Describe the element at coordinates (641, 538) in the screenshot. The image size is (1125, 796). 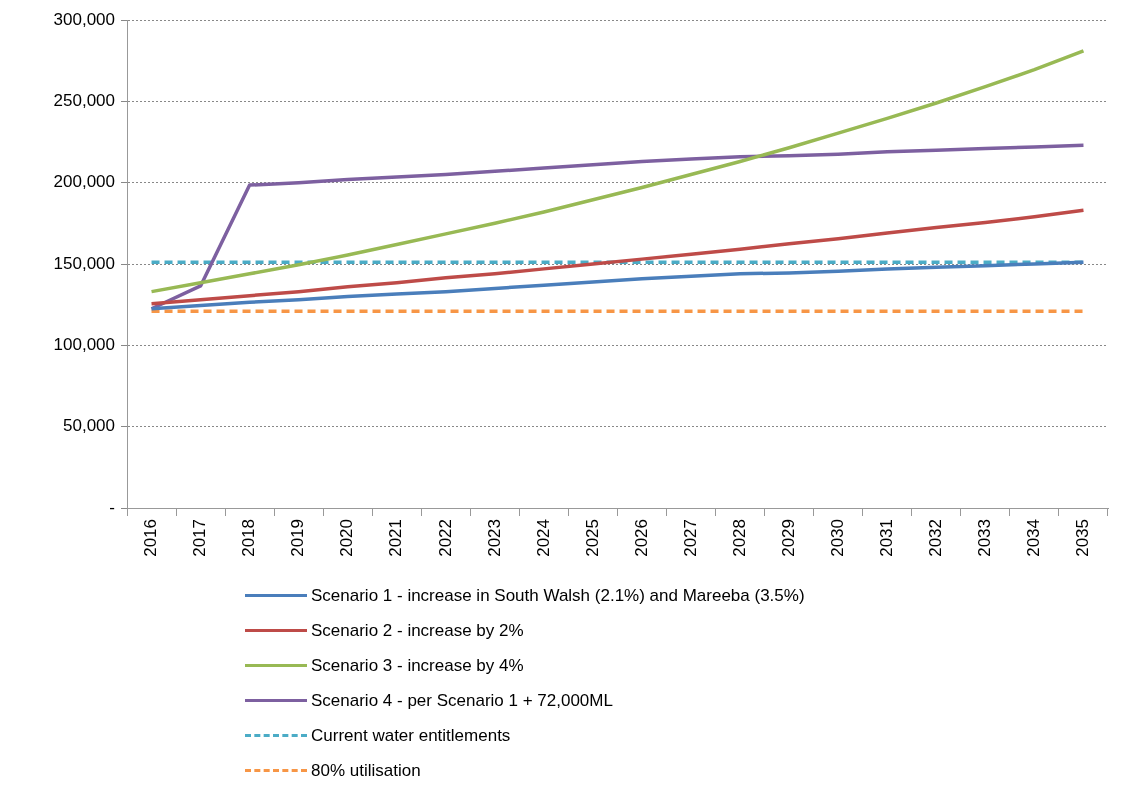
I see `x-tick-label: 2026` at that location.